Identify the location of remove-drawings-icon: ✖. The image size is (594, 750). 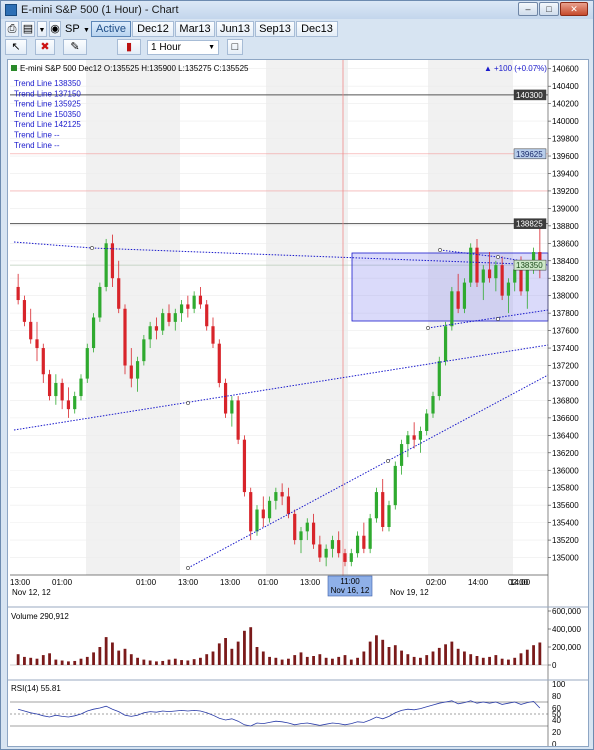
(45, 47).